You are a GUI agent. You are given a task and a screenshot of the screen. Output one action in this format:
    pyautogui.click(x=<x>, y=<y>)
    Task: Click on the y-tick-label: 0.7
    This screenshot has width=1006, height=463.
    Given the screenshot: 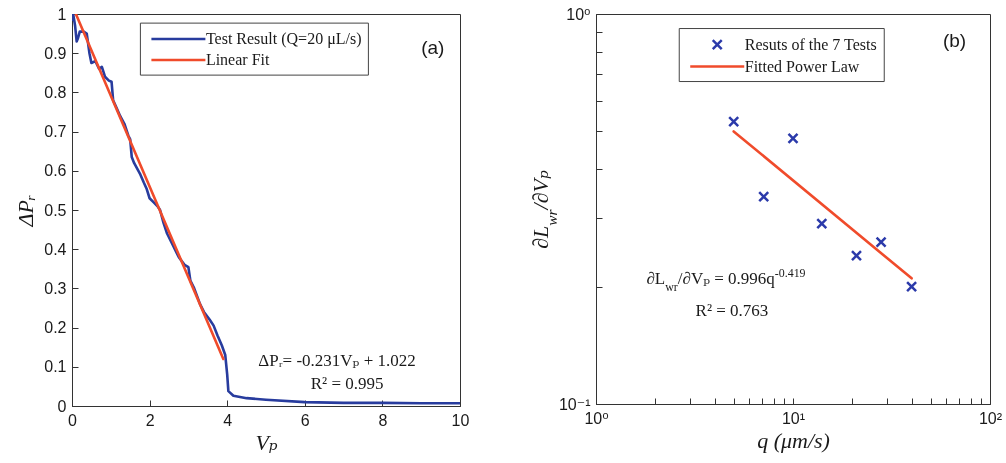 What is the action you would take?
    pyautogui.click(x=55, y=132)
    